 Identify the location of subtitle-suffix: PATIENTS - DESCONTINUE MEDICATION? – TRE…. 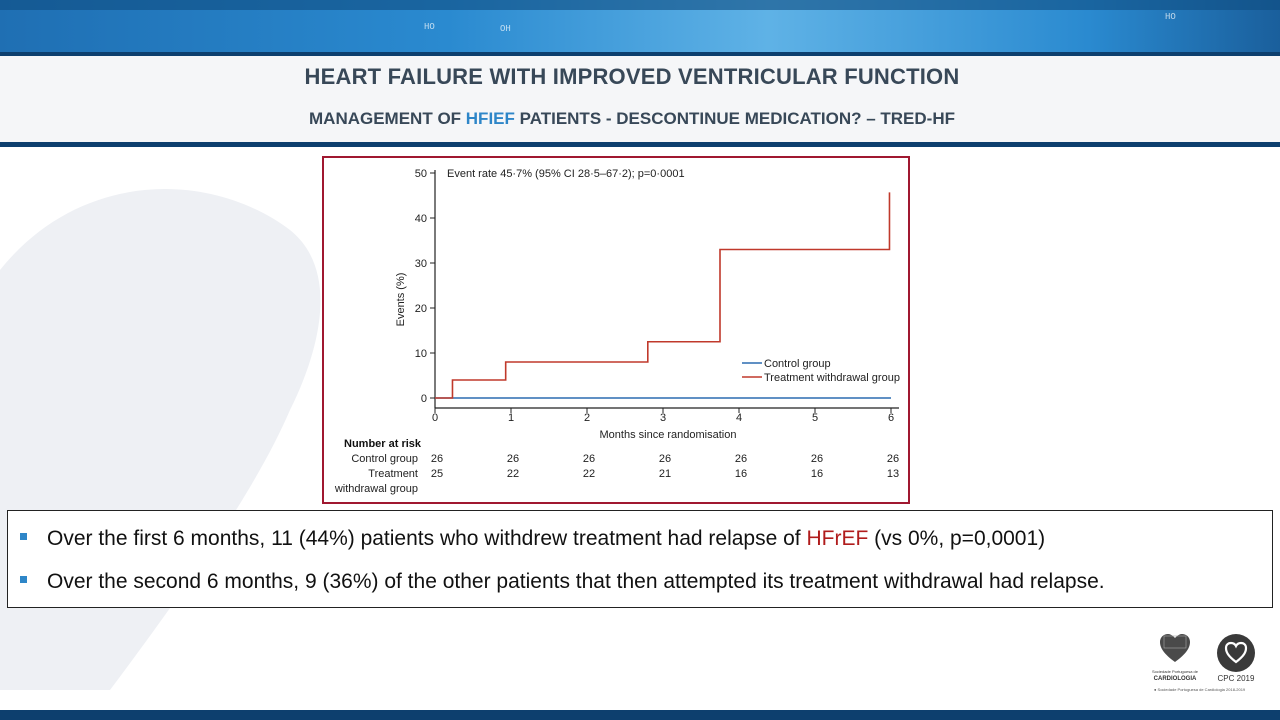
(734, 118).